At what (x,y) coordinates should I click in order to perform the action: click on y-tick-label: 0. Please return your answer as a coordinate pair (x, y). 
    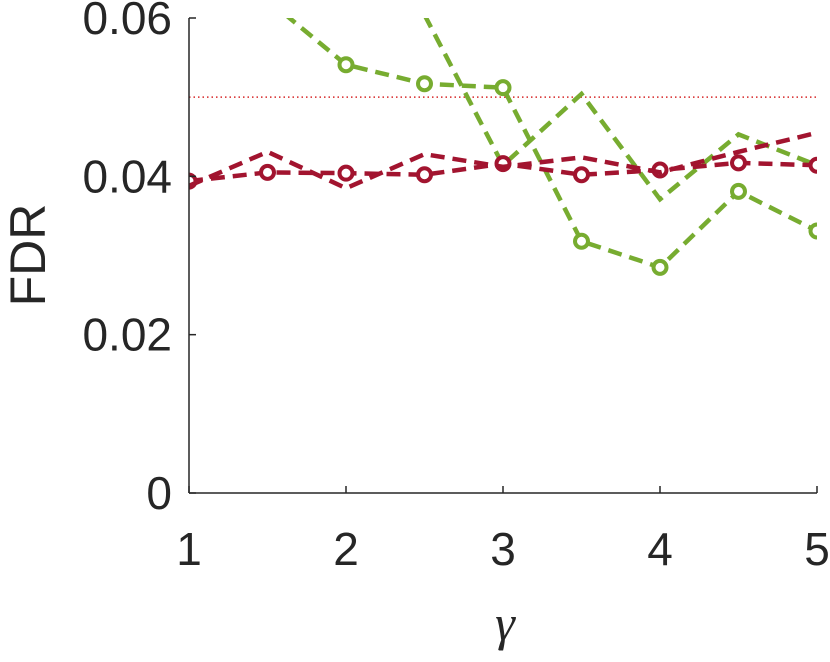
    Looking at the image, I should click on (159, 493).